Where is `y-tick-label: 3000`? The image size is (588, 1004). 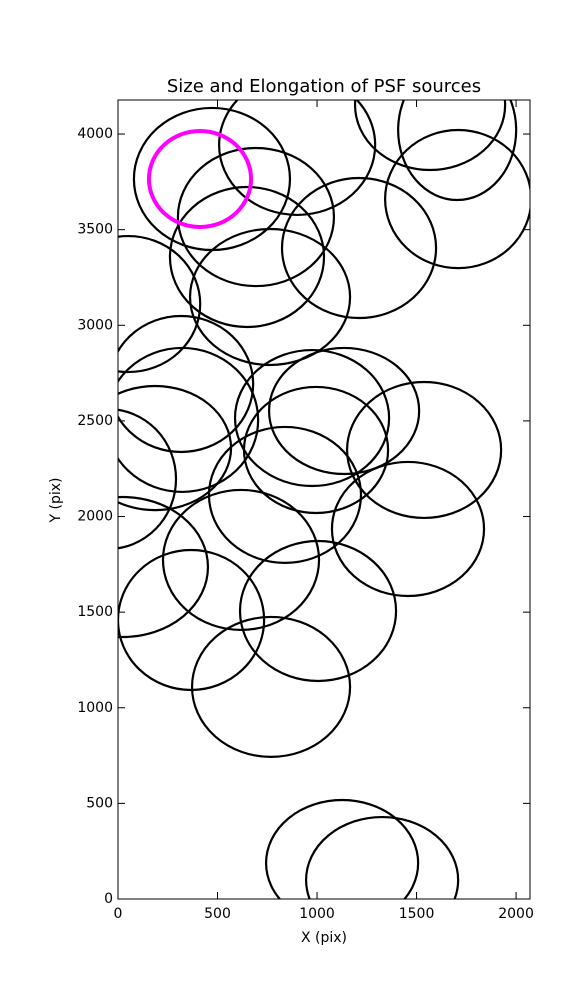 y-tick-label: 3000 is located at coordinates (95, 325).